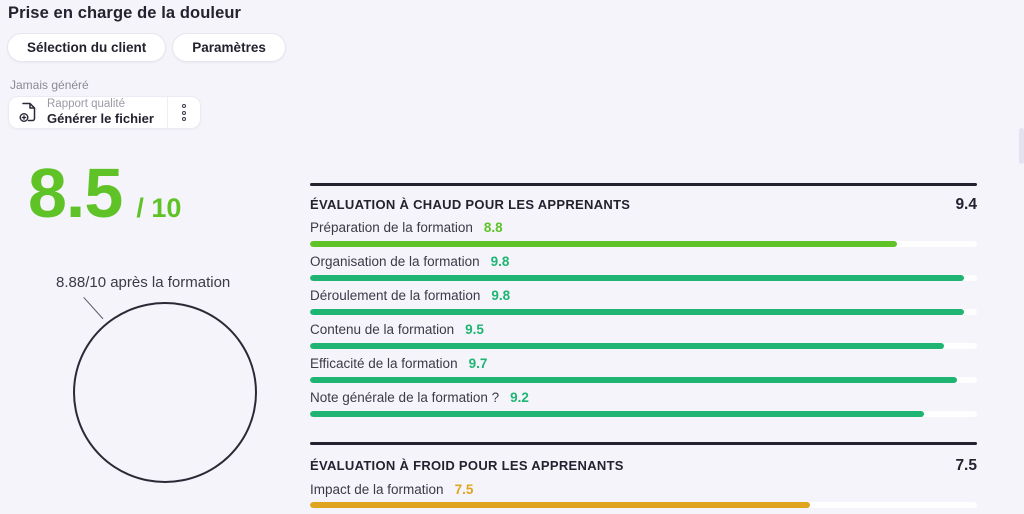 The image size is (1024, 514). Describe the element at coordinates (184, 112) in the screenshot. I see `kebab-menu-icon` at that location.